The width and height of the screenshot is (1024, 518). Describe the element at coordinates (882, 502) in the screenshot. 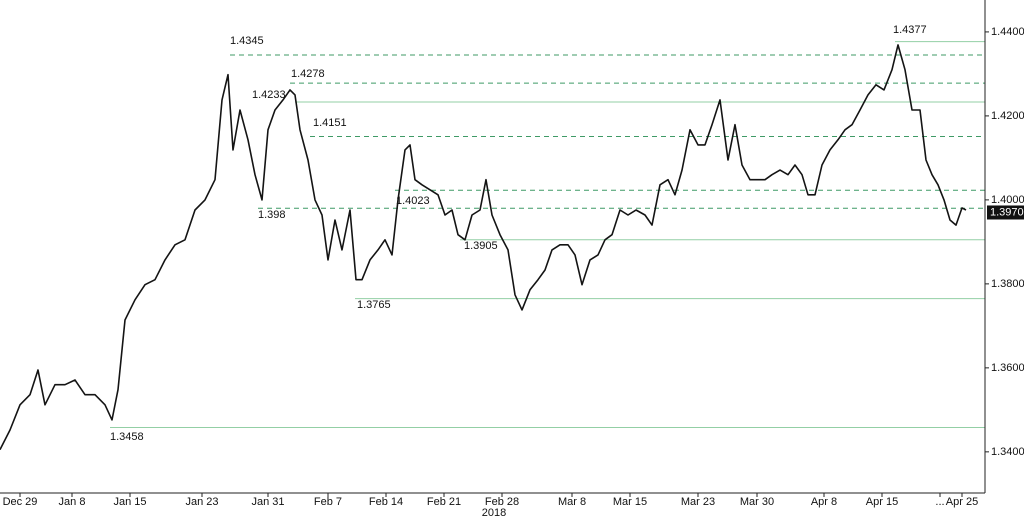

I see `x-tick-label: Apr 15` at that location.